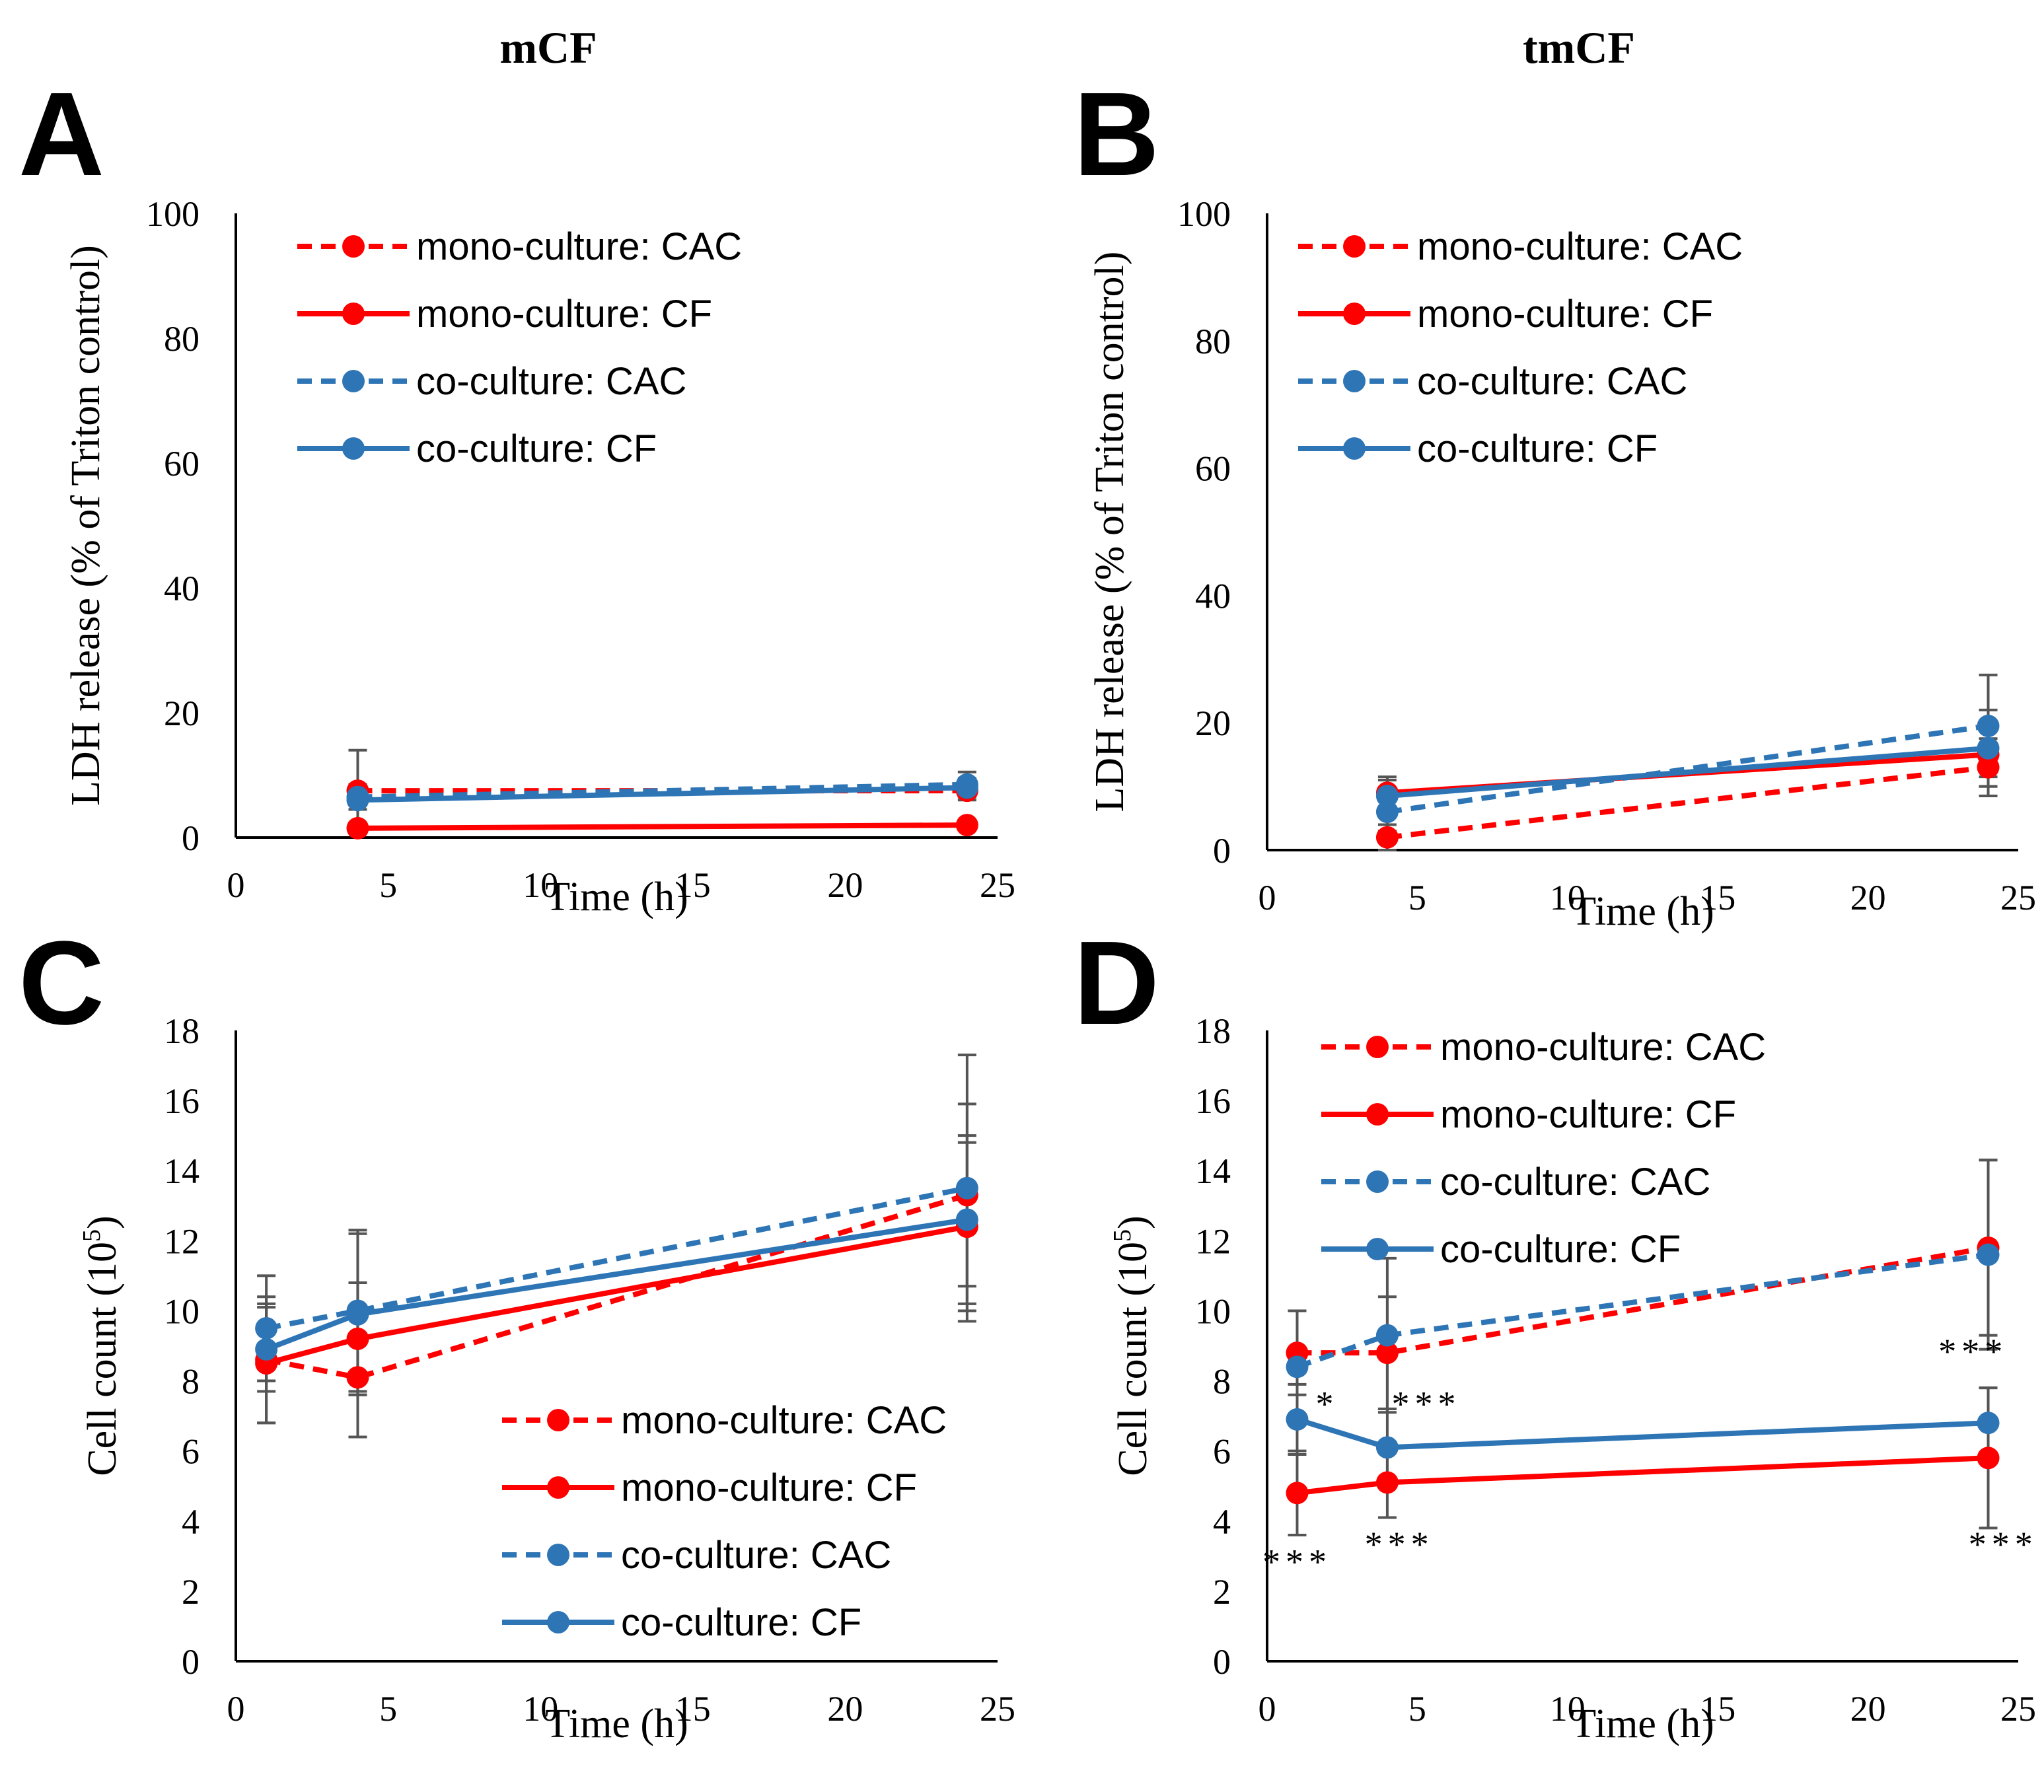  I want to click on panel-letter: A, so click(61, 134).